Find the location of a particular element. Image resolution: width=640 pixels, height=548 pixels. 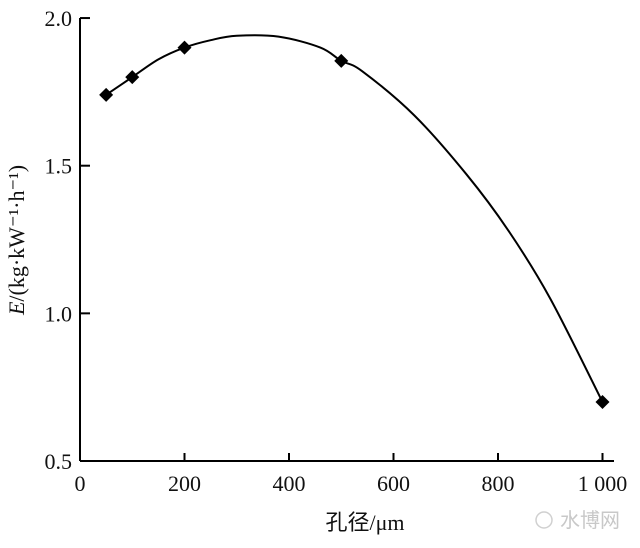

y-tick-label: 0.5 is located at coordinates (59, 461).